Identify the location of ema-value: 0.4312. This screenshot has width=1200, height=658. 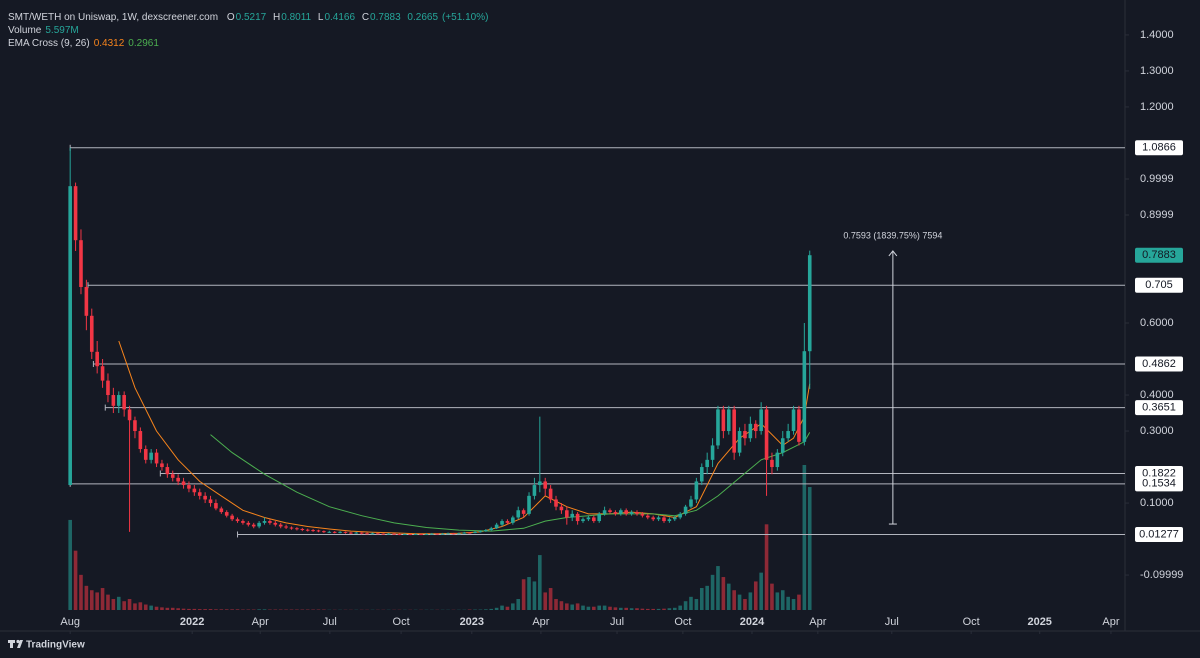
(109, 43).